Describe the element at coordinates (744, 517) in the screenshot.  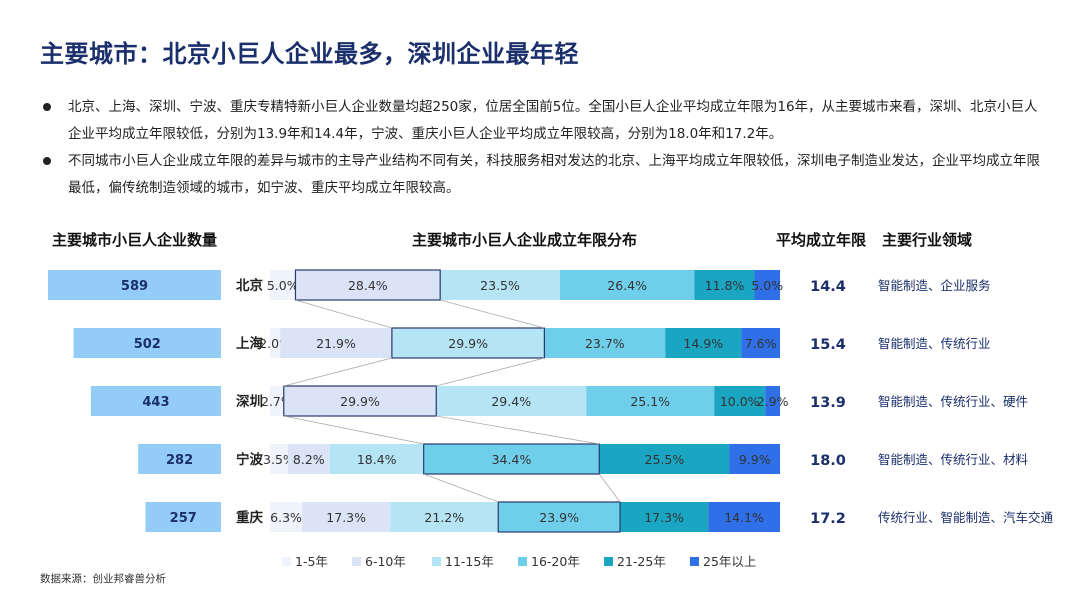
I see `segment-value-label: 14.1%` at that location.